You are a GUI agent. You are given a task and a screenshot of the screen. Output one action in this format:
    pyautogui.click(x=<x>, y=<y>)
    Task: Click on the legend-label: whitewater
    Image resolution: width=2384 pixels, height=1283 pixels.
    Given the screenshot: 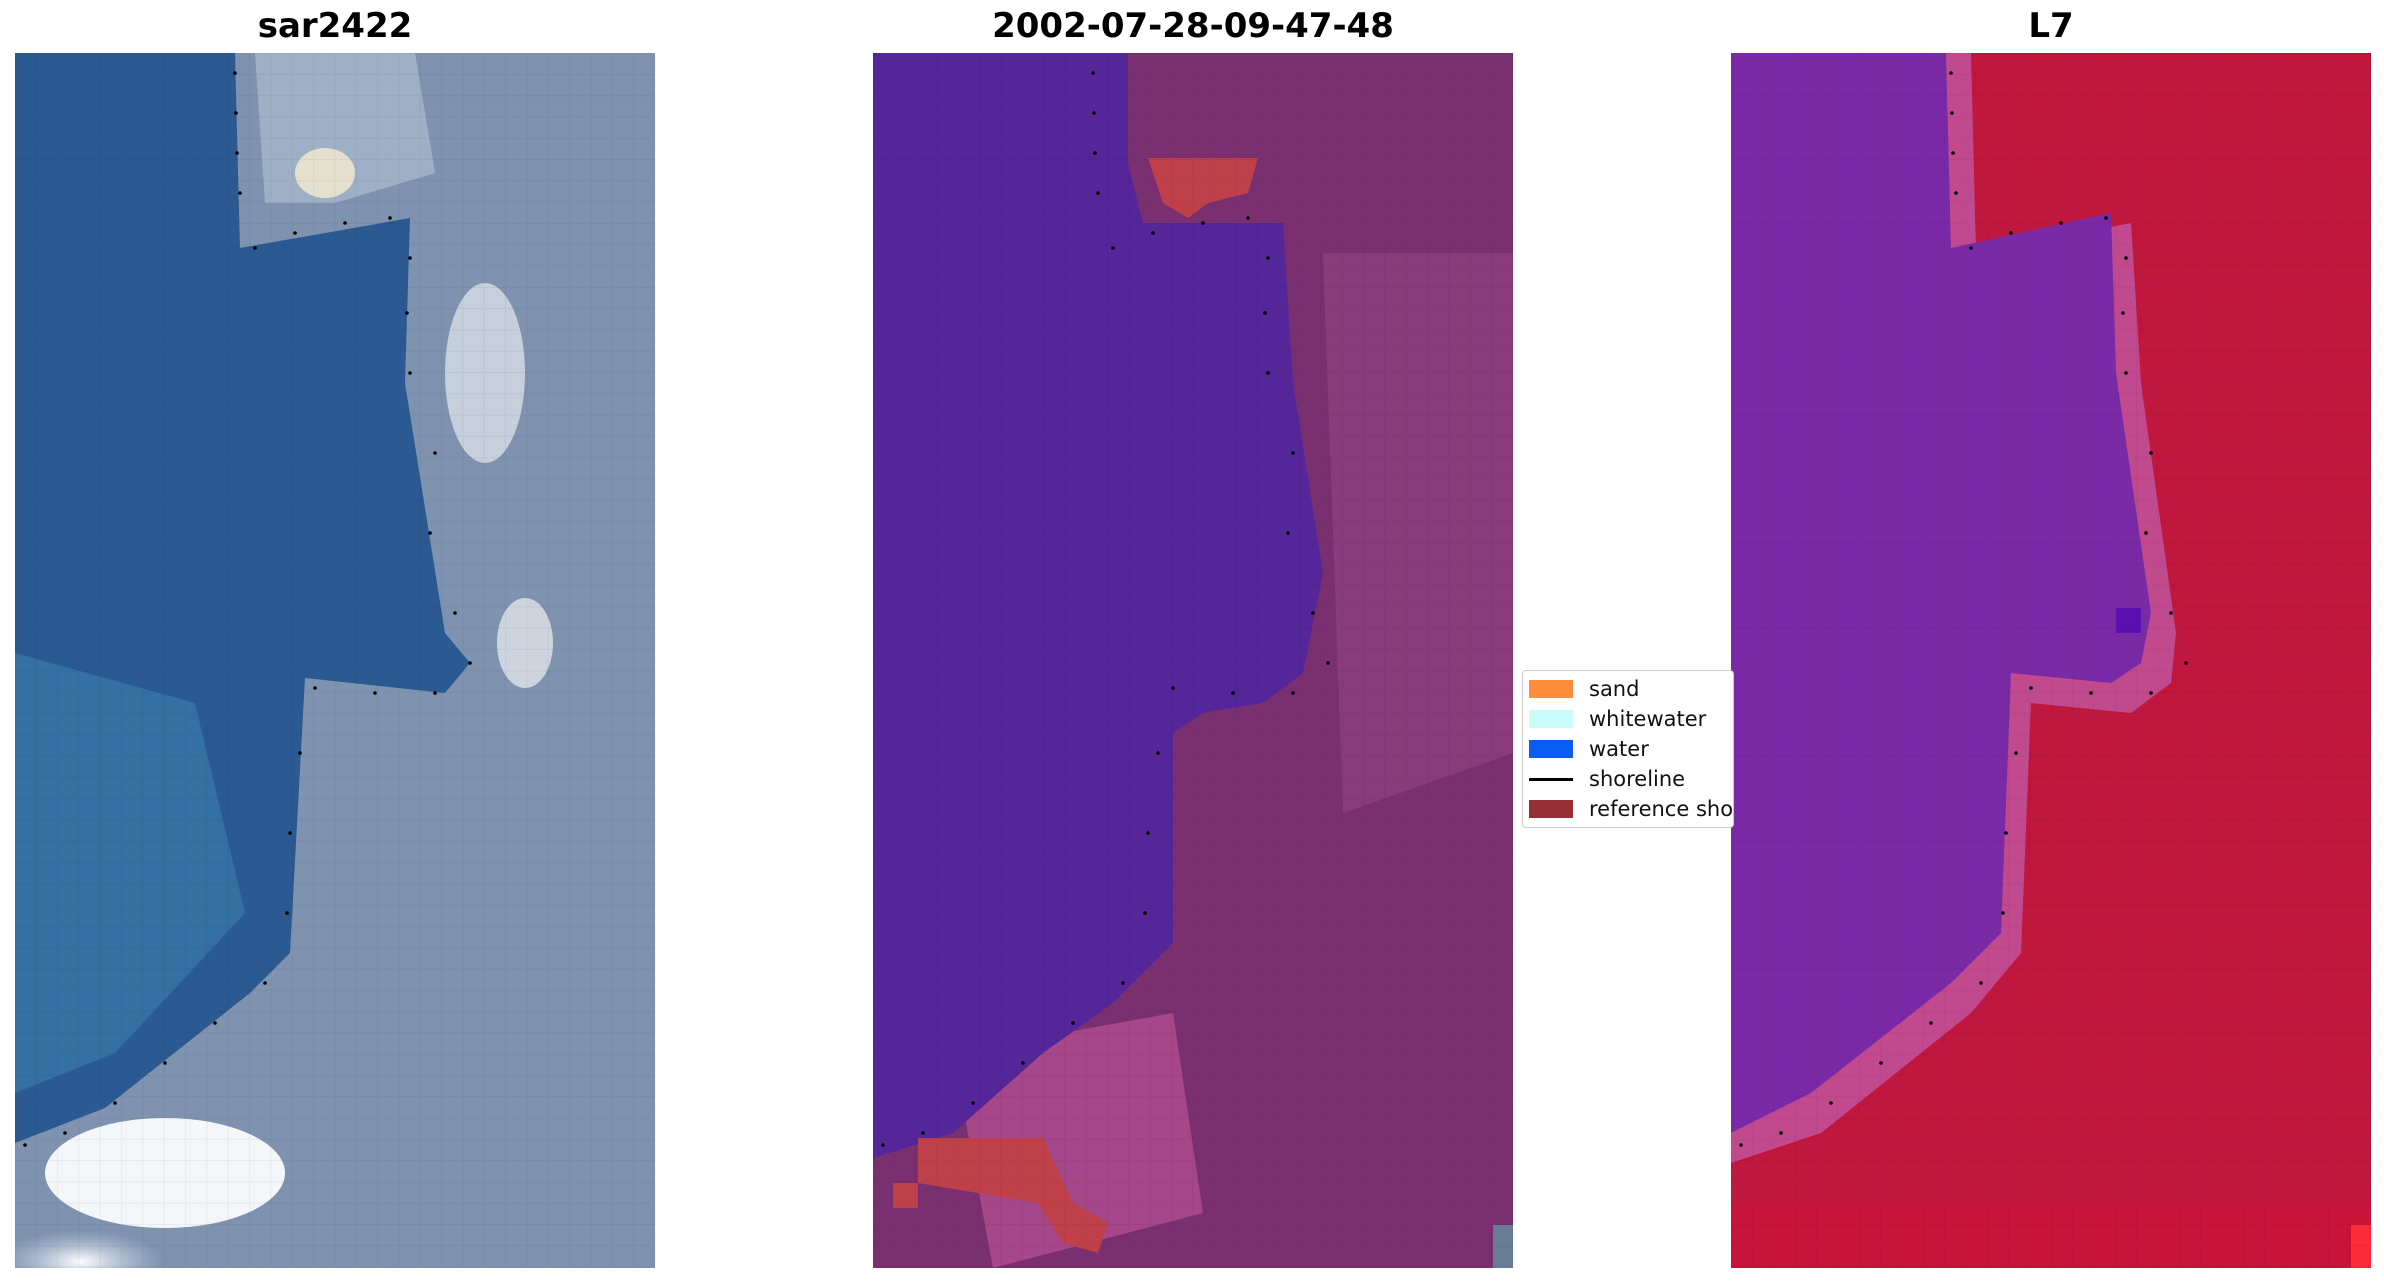 What is the action you would take?
    pyautogui.click(x=1648, y=719)
    